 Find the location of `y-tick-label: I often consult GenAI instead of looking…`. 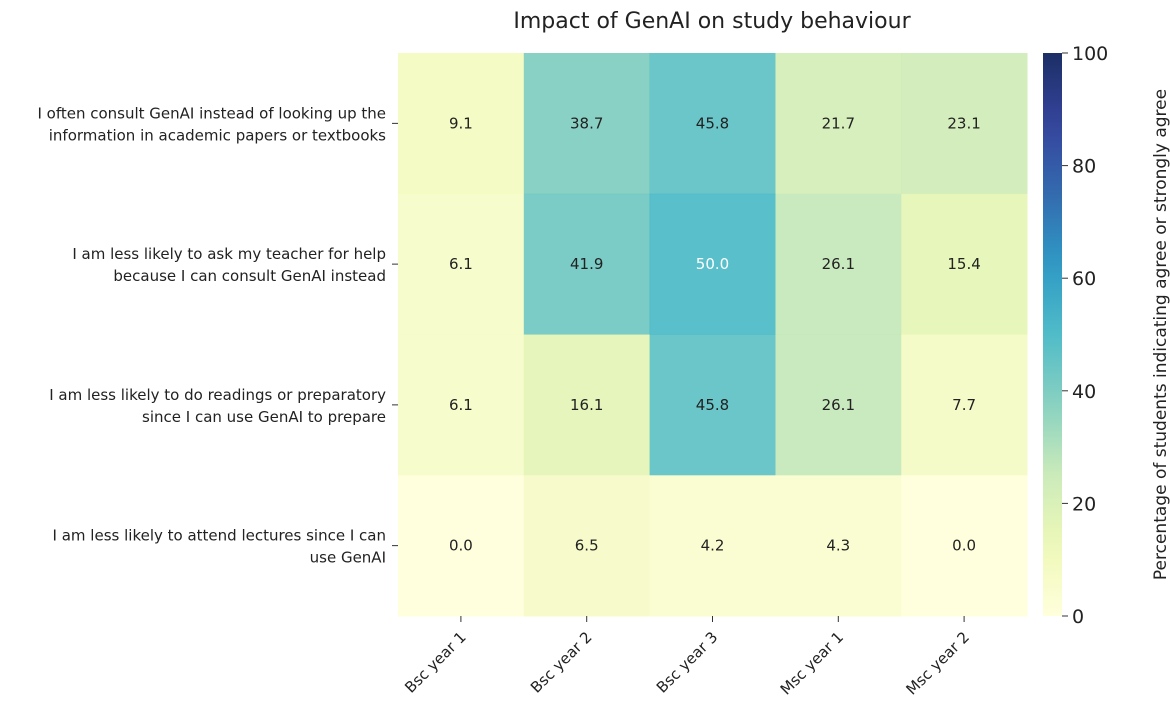

y-tick-label: I often consult GenAI instead of looking… is located at coordinates (211, 113).